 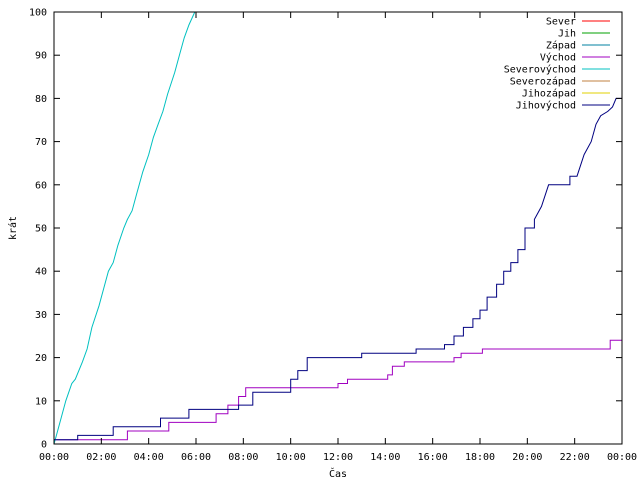 I want to click on y-tick-label: 60, so click(x=41, y=185).